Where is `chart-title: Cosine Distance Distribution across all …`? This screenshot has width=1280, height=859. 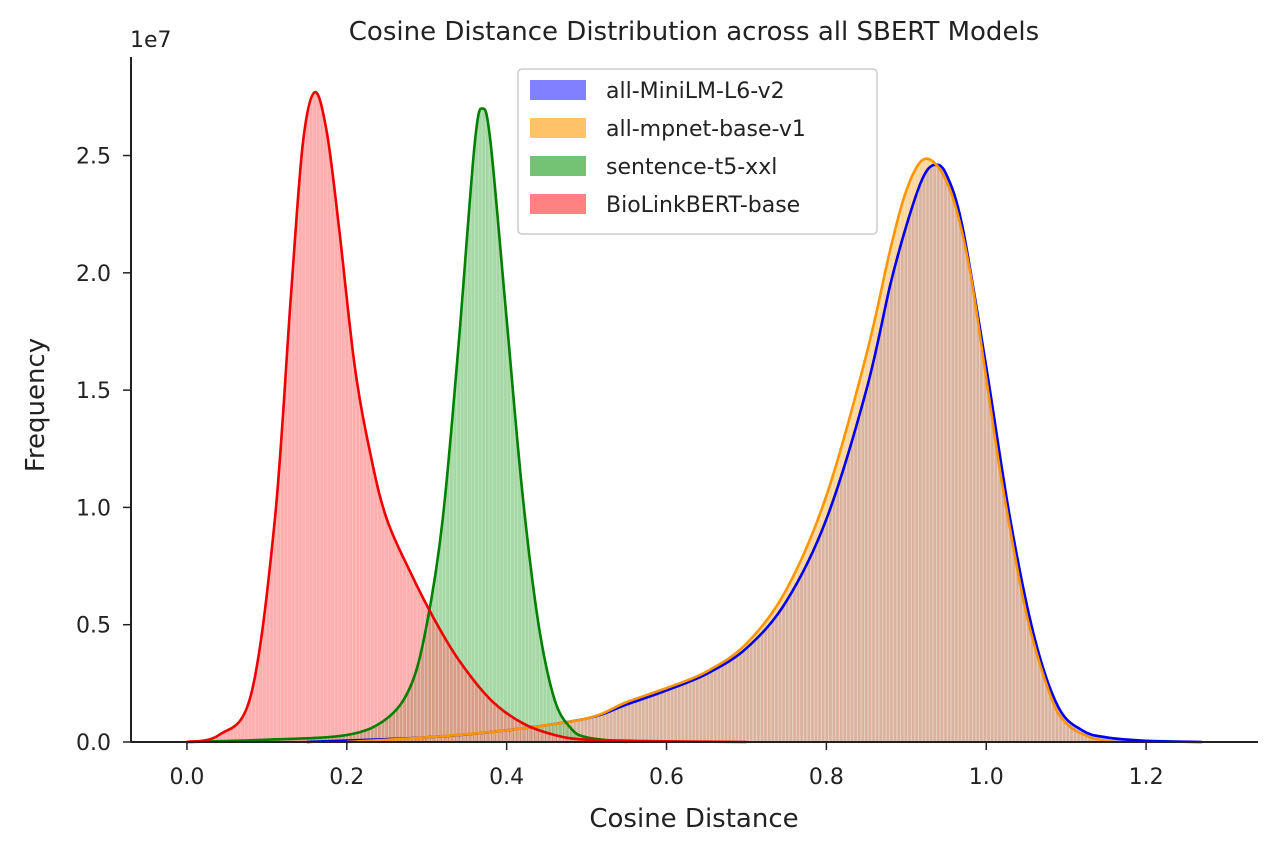 chart-title: Cosine Distance Distribution across all … is located at coordinates (694, 32).